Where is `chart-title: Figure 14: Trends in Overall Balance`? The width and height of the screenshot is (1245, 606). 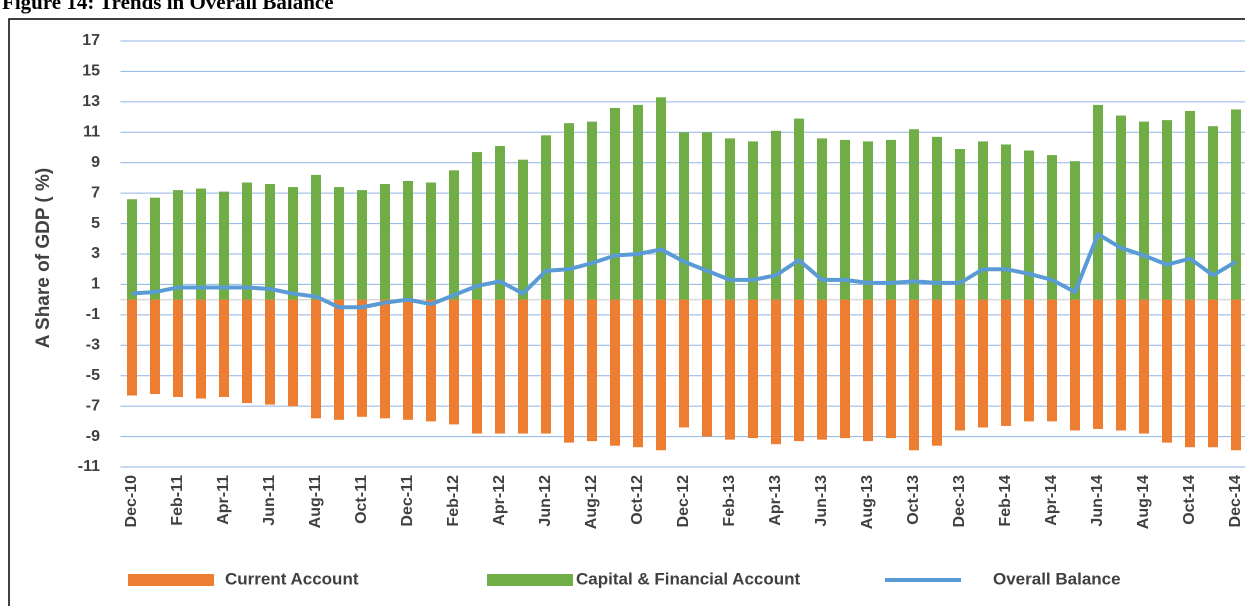
chart-title: Figure 14: Trends in Overall Balance is located at coordinates (168, 7).